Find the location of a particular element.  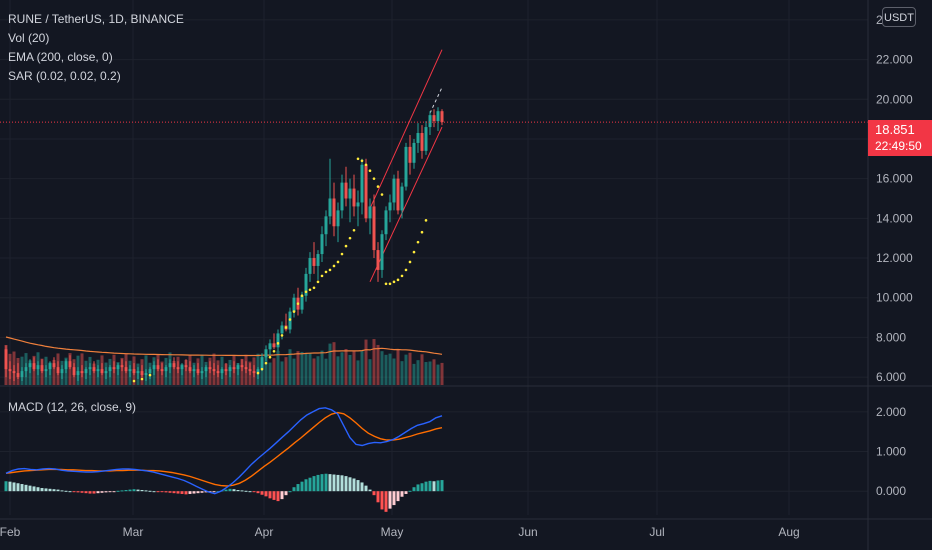

symbol-title: RUNE / TetherUS, 1D, BINANCE is located at coordinates (96, 19).